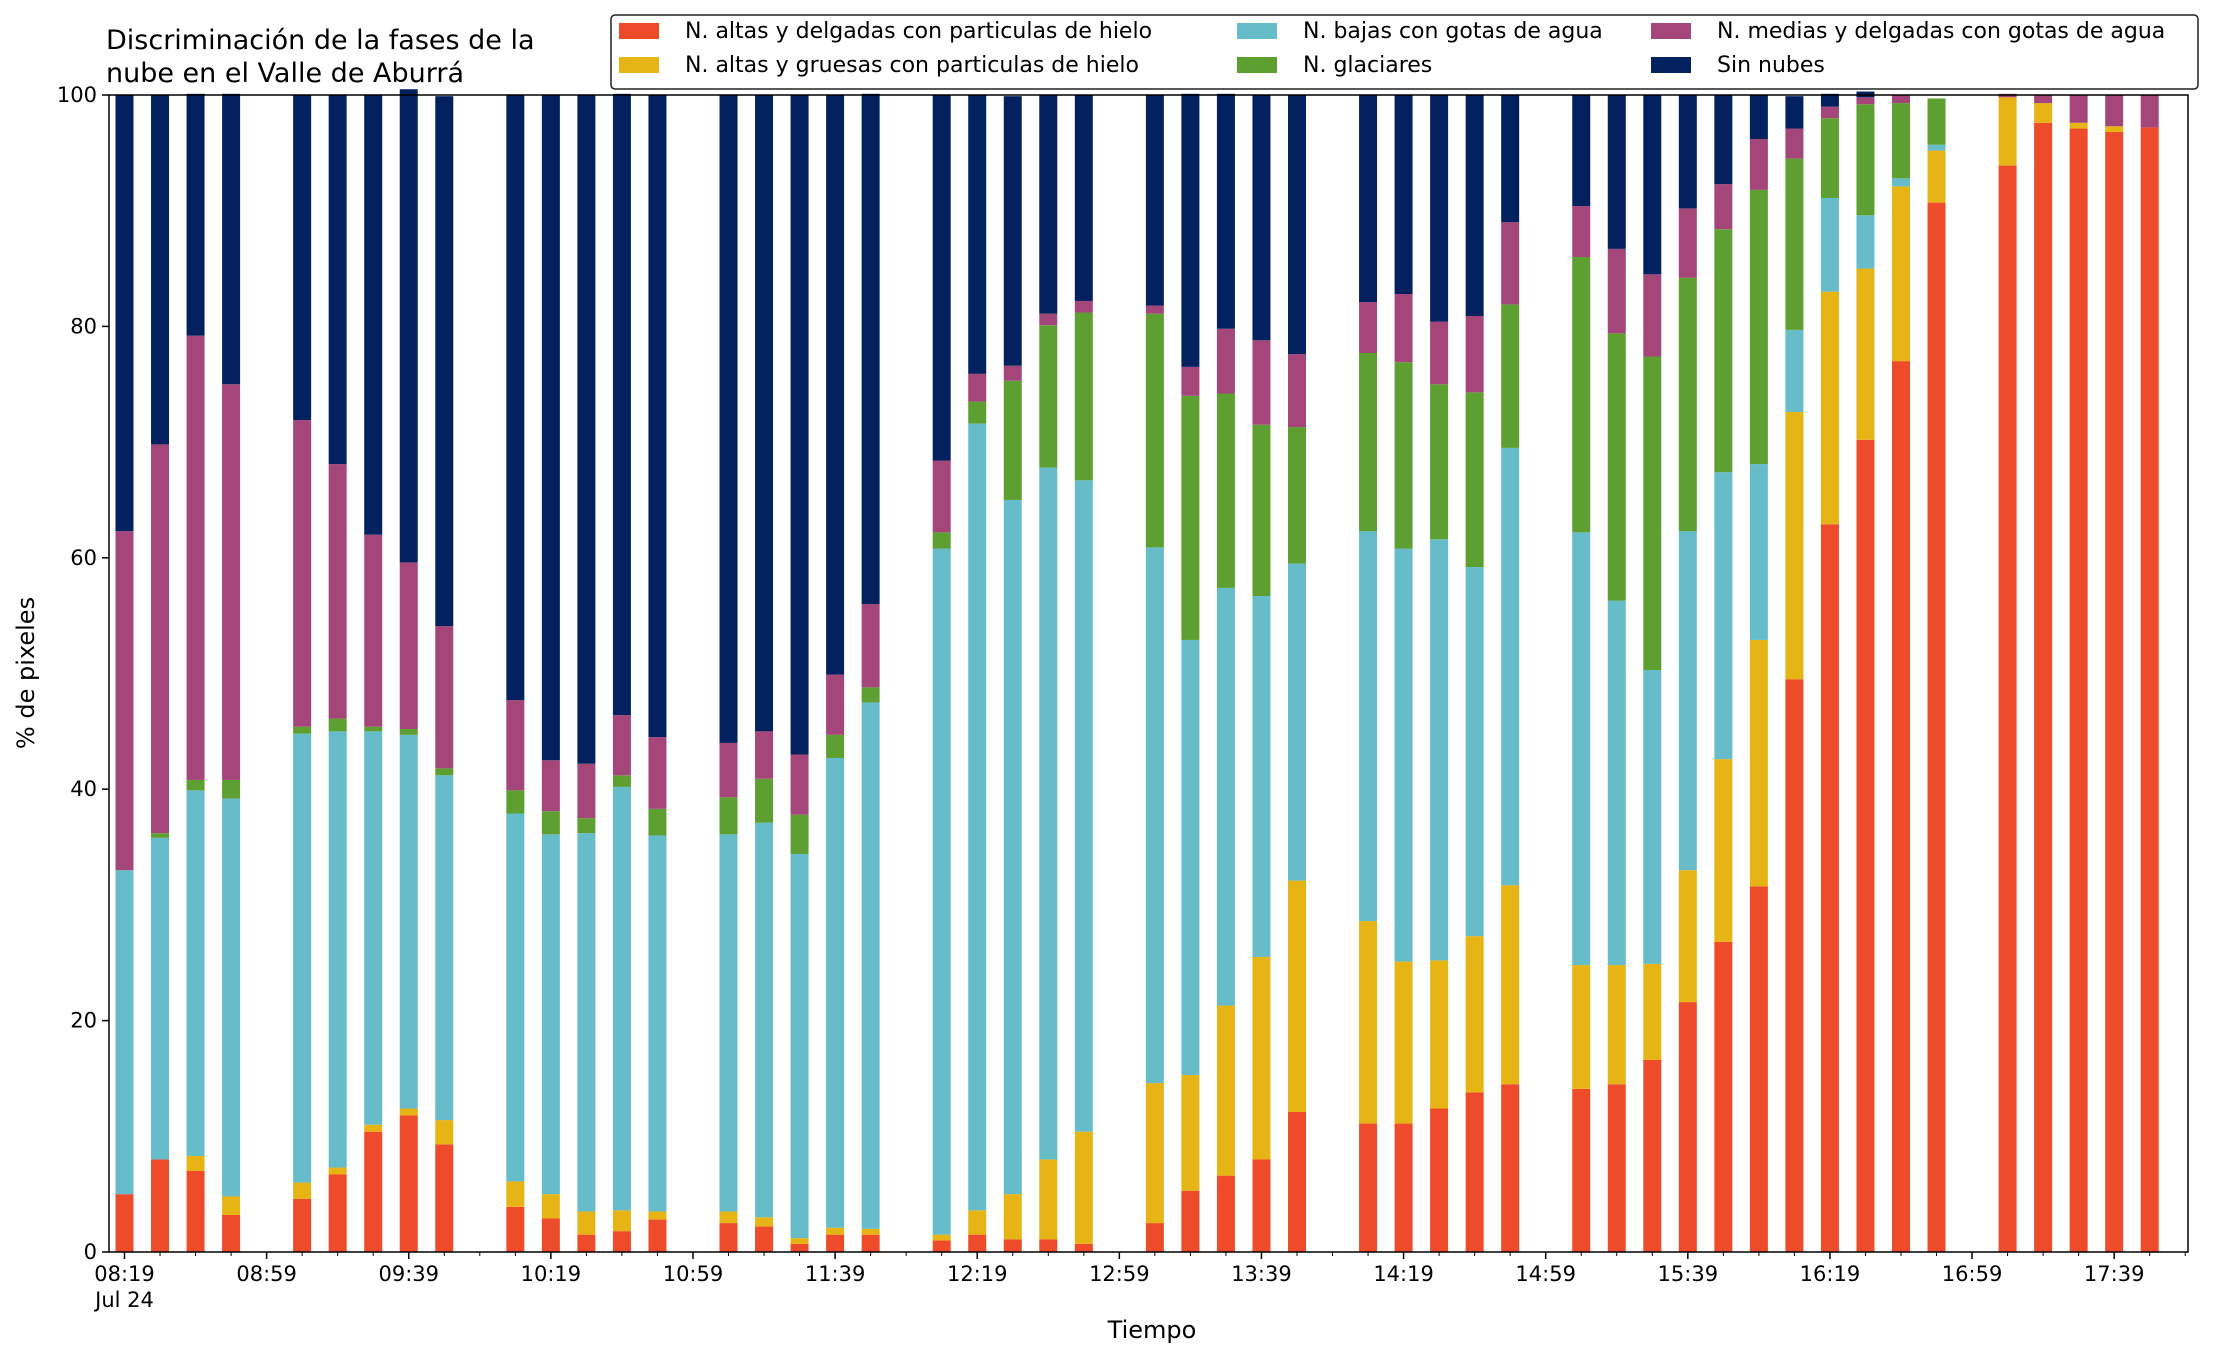 This screenshot has height=1355, width=2216. Describe the element at coordinates (586, 429) in the screenshot. I see `bar-segment-s5-b11` at that location.